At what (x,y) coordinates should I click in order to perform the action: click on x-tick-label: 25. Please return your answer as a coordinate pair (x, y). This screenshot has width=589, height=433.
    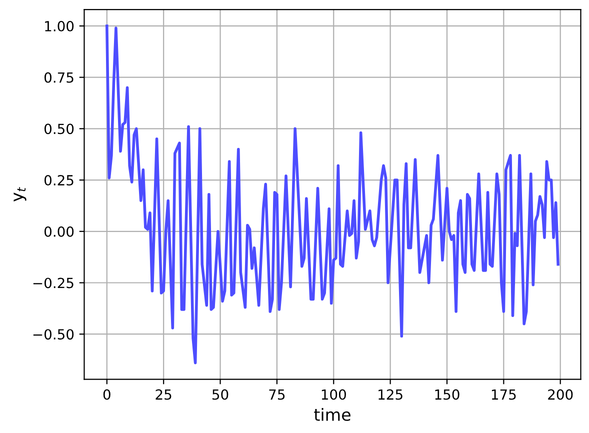
    Looking at the image, I should click on (164, 394).